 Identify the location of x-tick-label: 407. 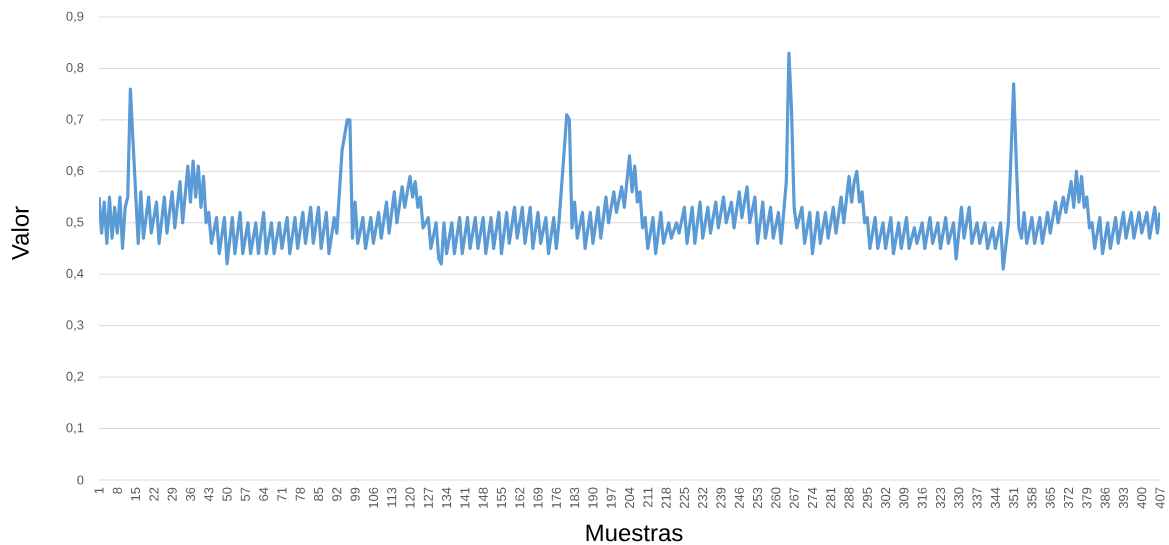
(1160, 498).